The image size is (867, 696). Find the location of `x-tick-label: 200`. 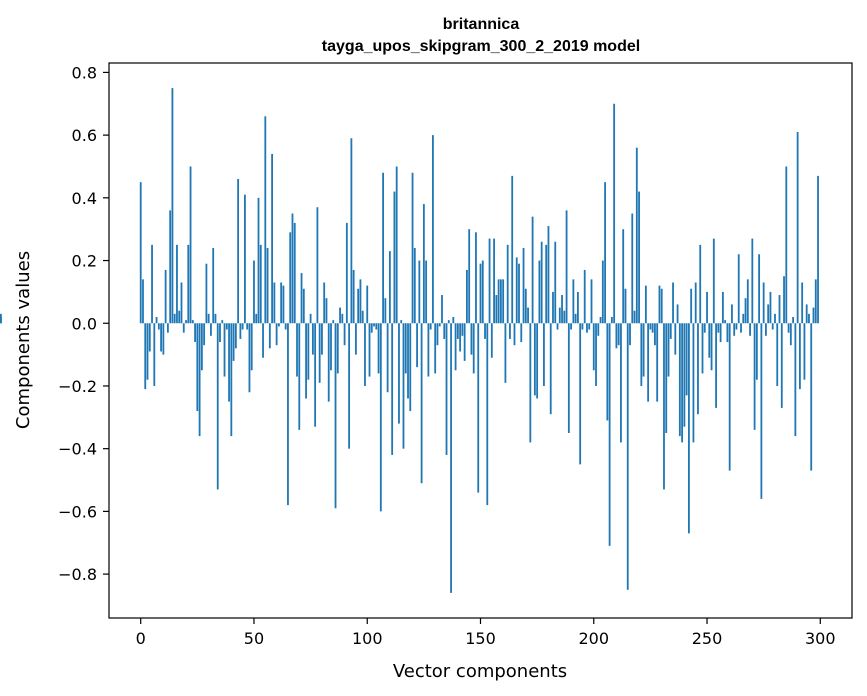

x-tick-label: 200 is located at coordinates (593, 638).